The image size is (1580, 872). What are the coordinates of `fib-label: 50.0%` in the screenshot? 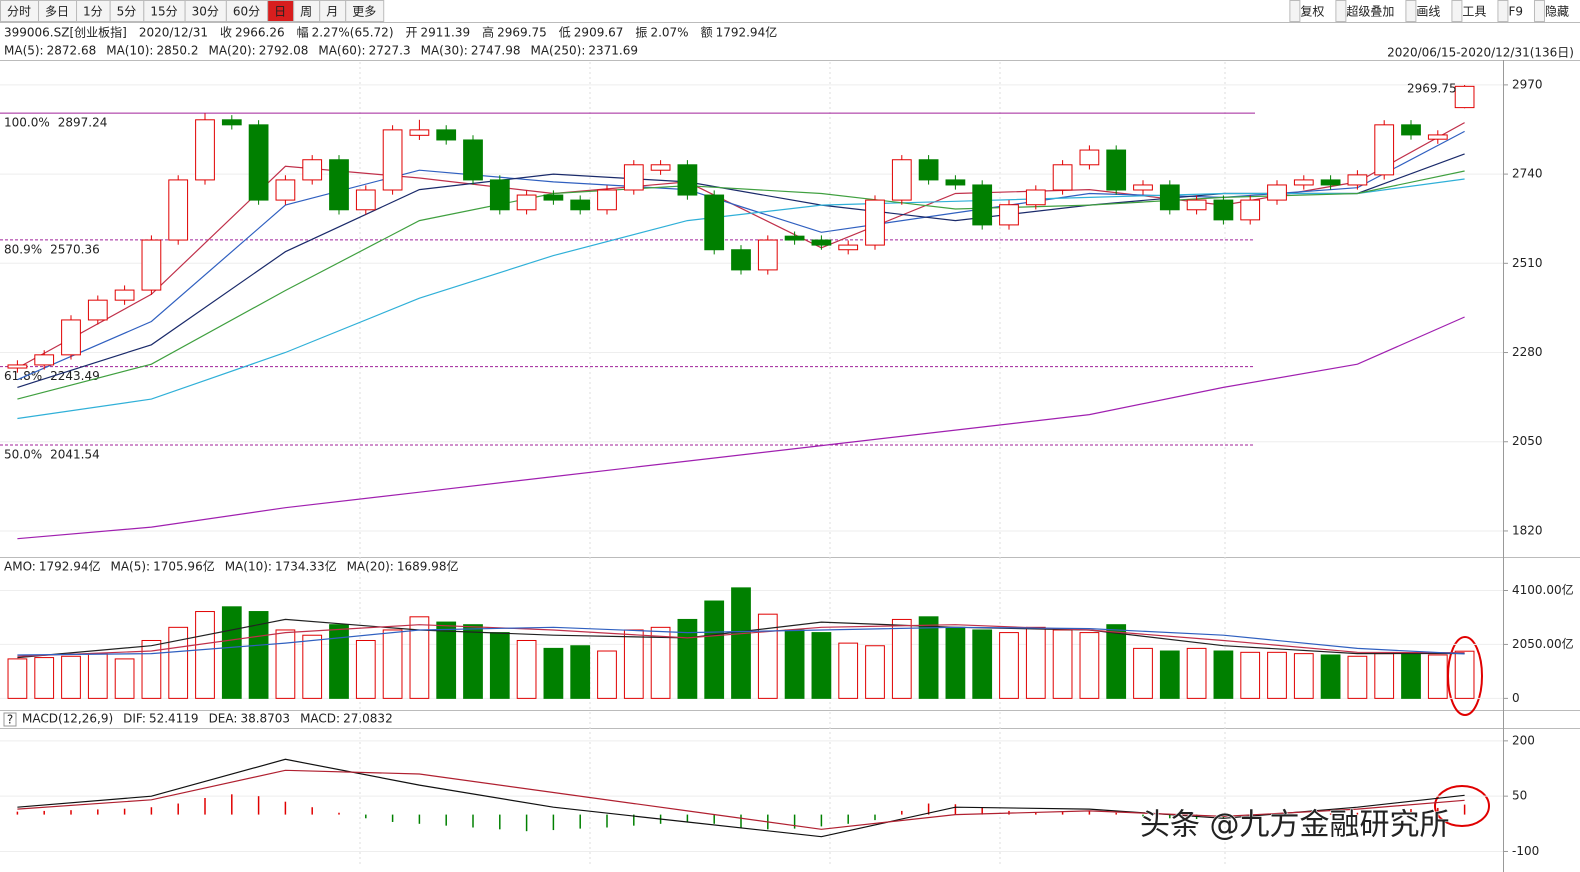 It's located at (23, 455).